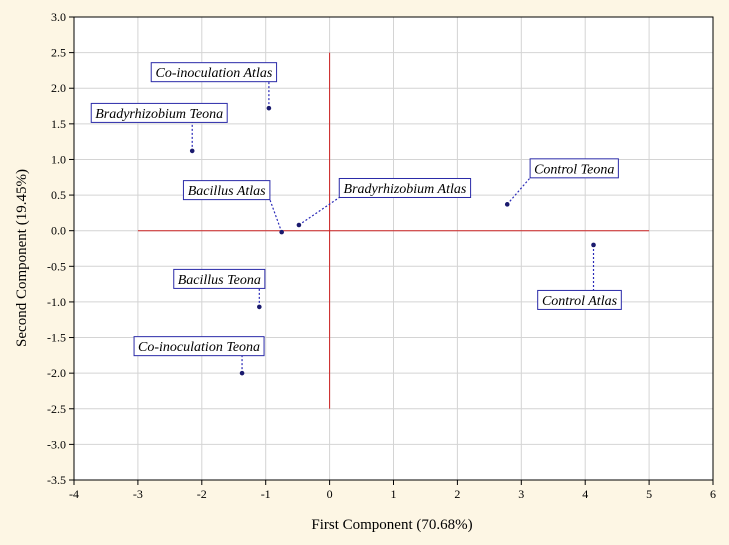 This screenshot has width=729, height=545. I want to click on data-point-group: Co-inoculation Teona, so click(199, 356).